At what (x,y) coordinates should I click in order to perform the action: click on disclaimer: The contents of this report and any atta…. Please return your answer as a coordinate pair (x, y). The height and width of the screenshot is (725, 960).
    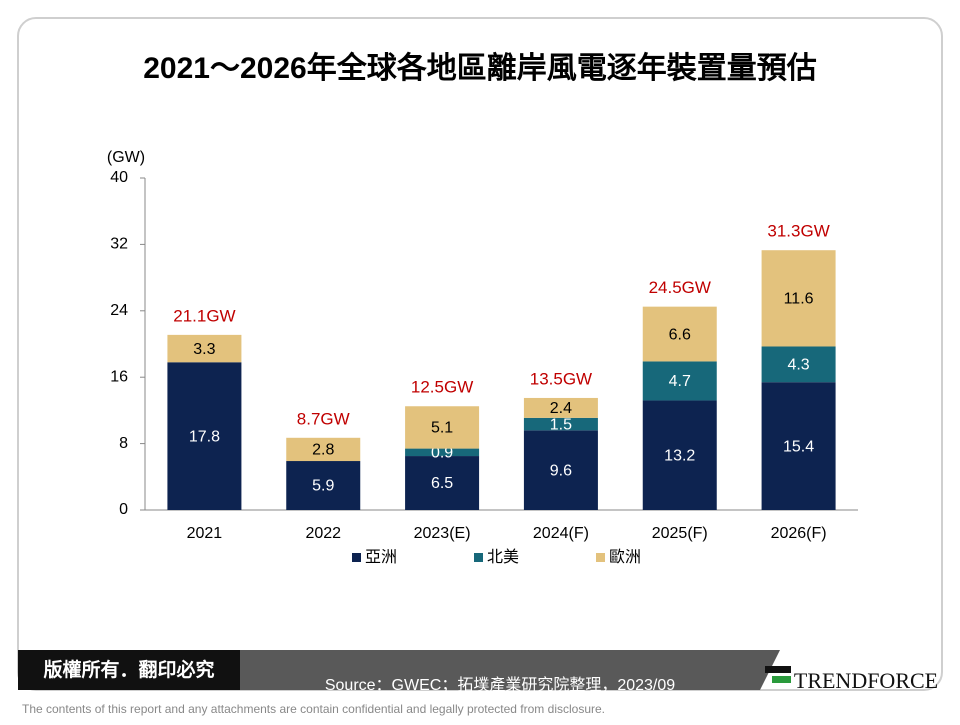
    Looking at the image, I should click on (313, 709).